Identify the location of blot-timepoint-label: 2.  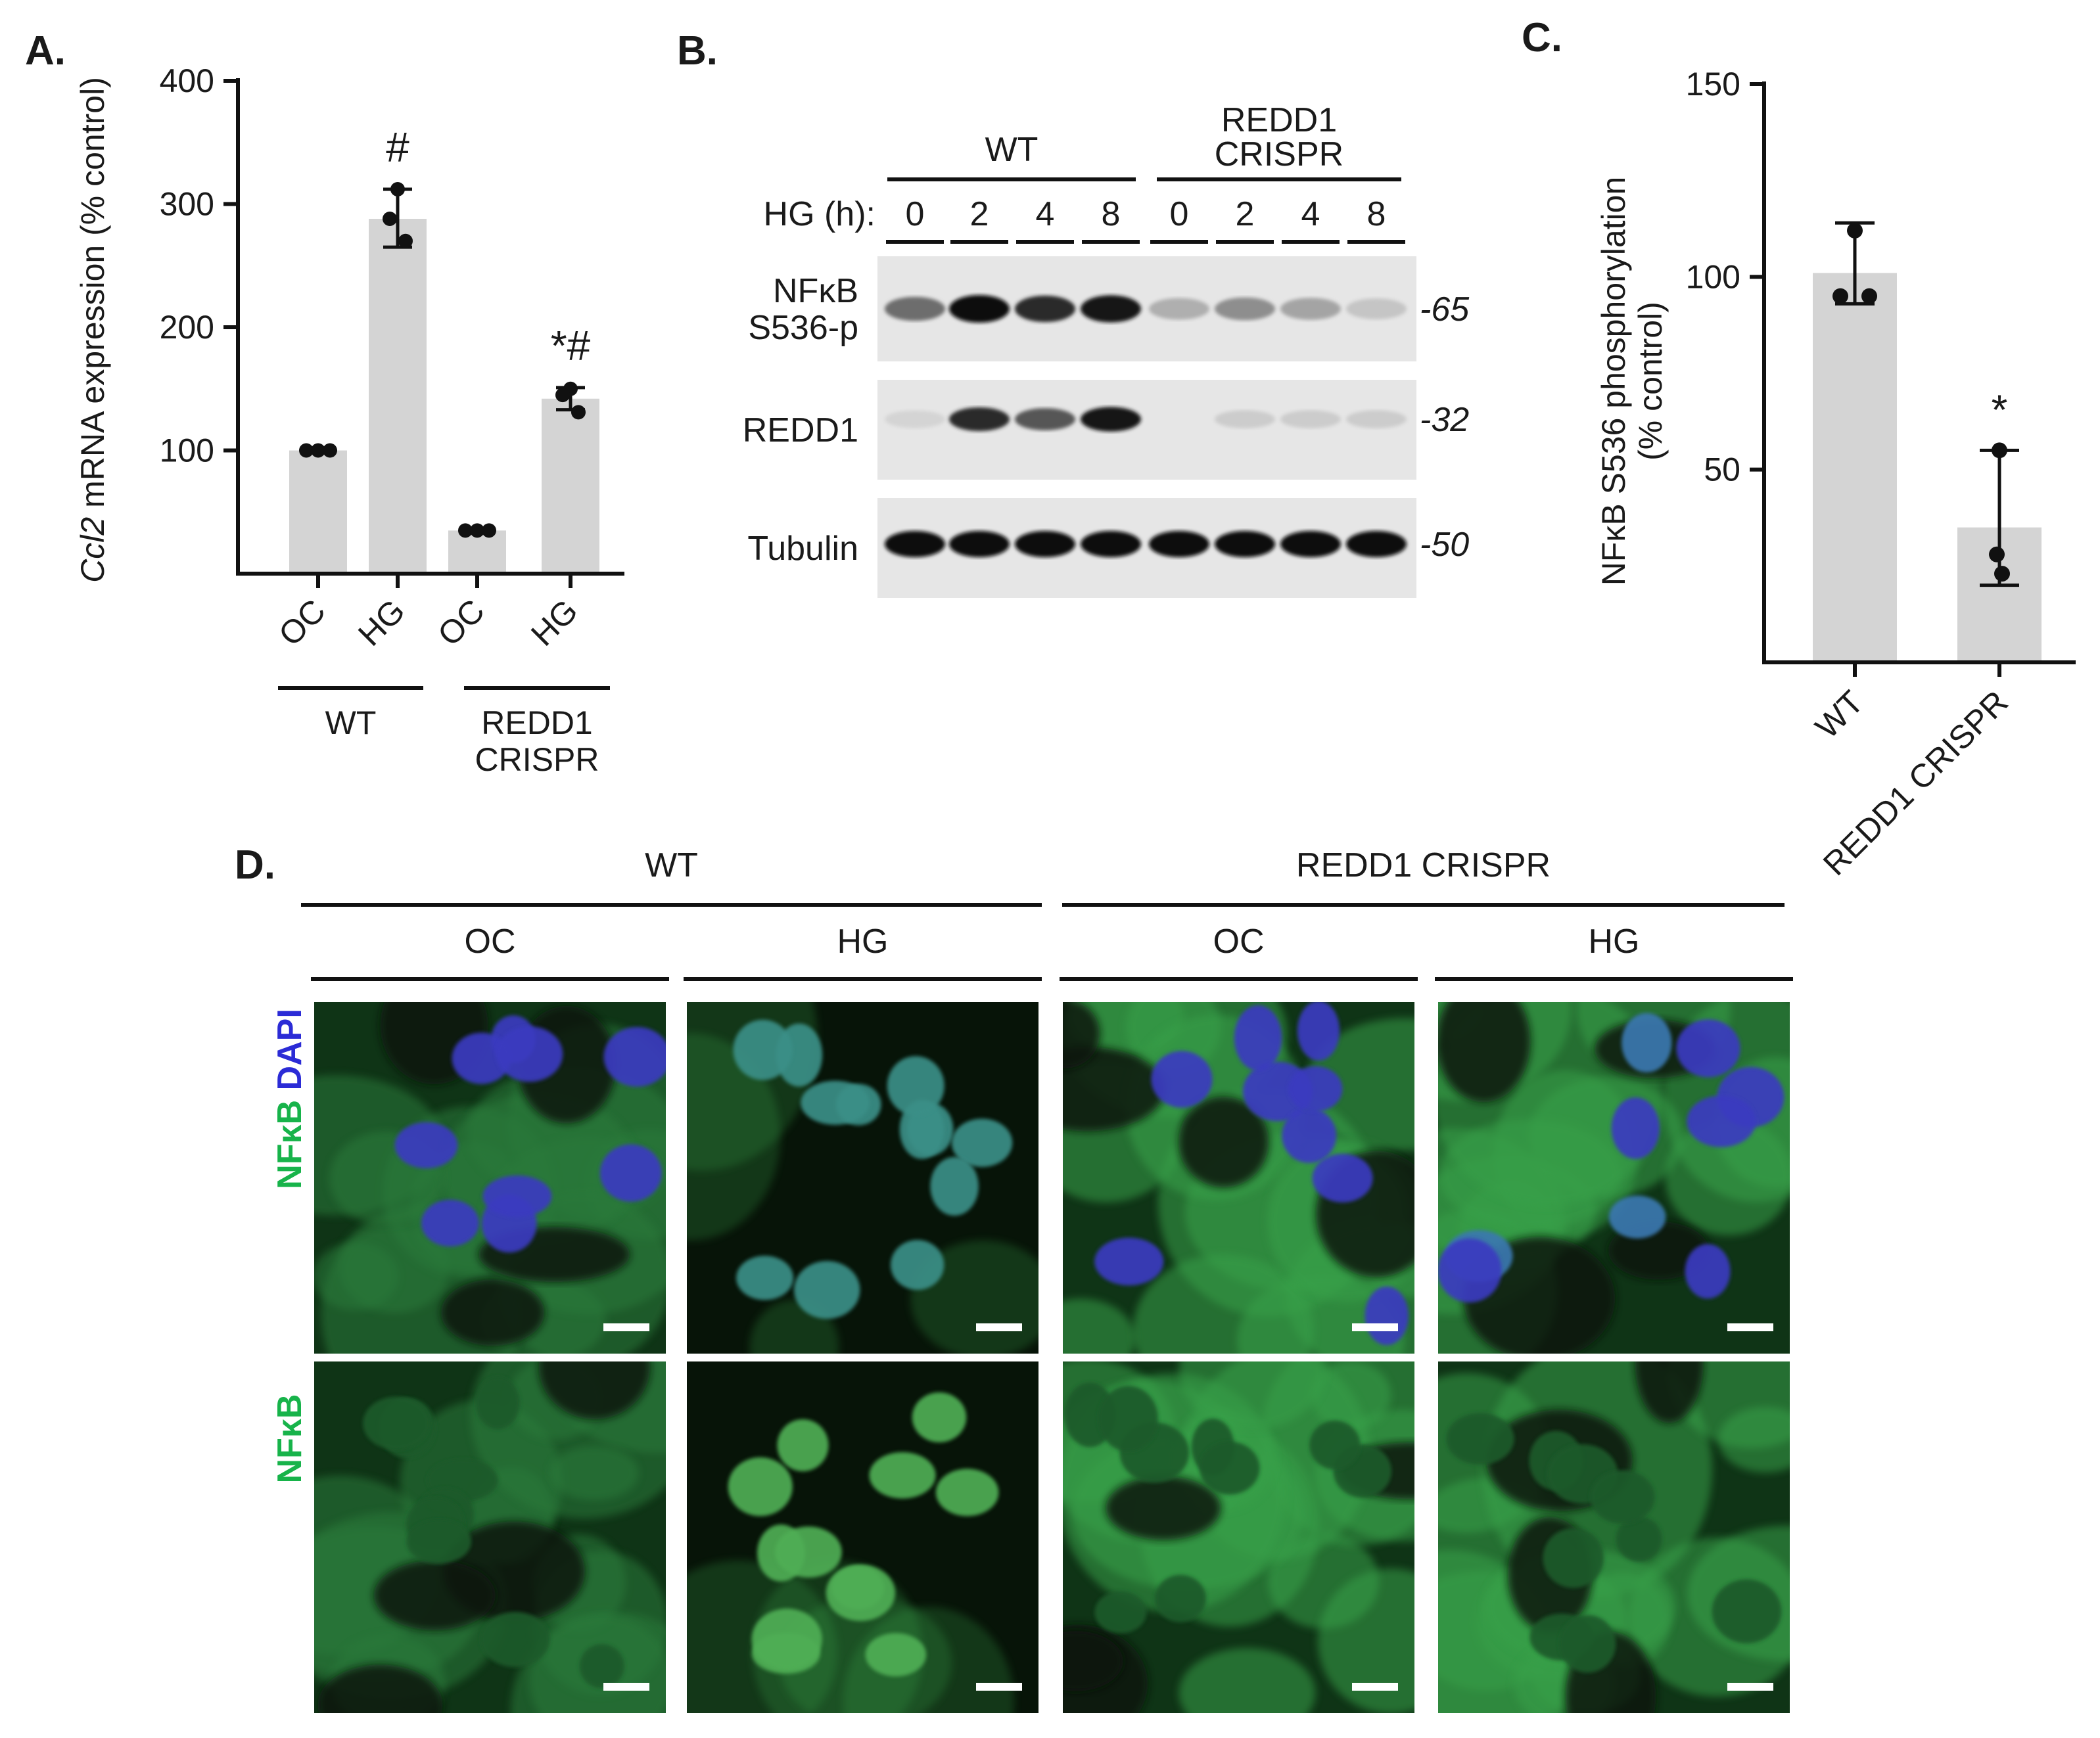
(979, 214).